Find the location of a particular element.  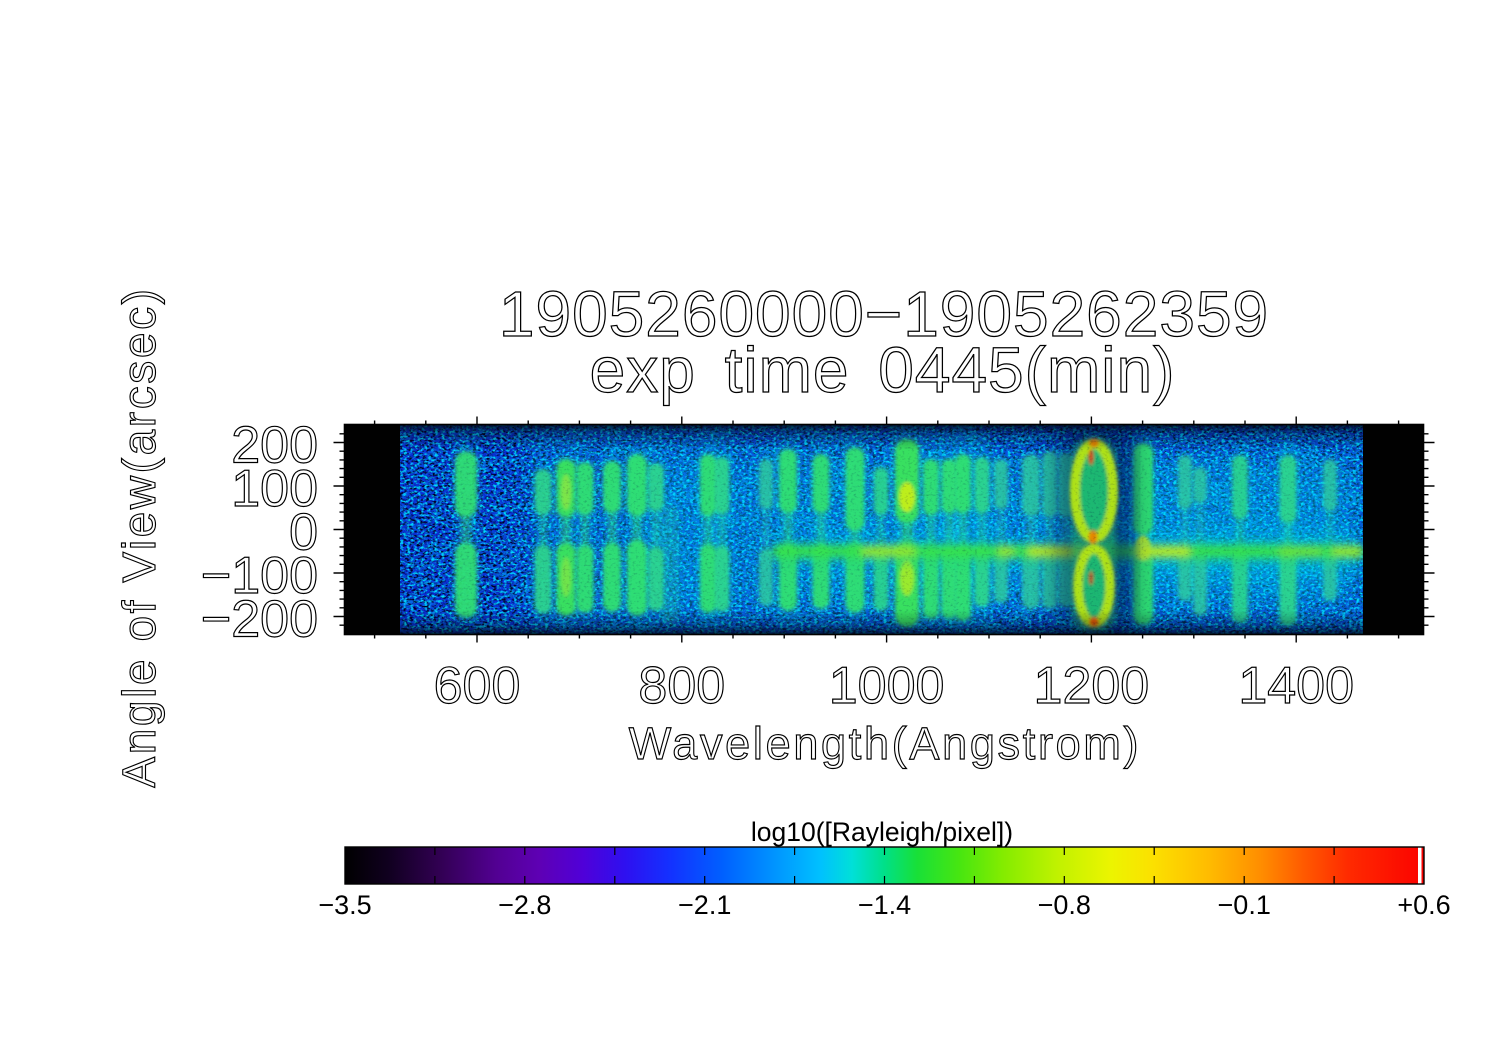

svg-text: exp time 0445(min) is located at coordinates (883, 370).